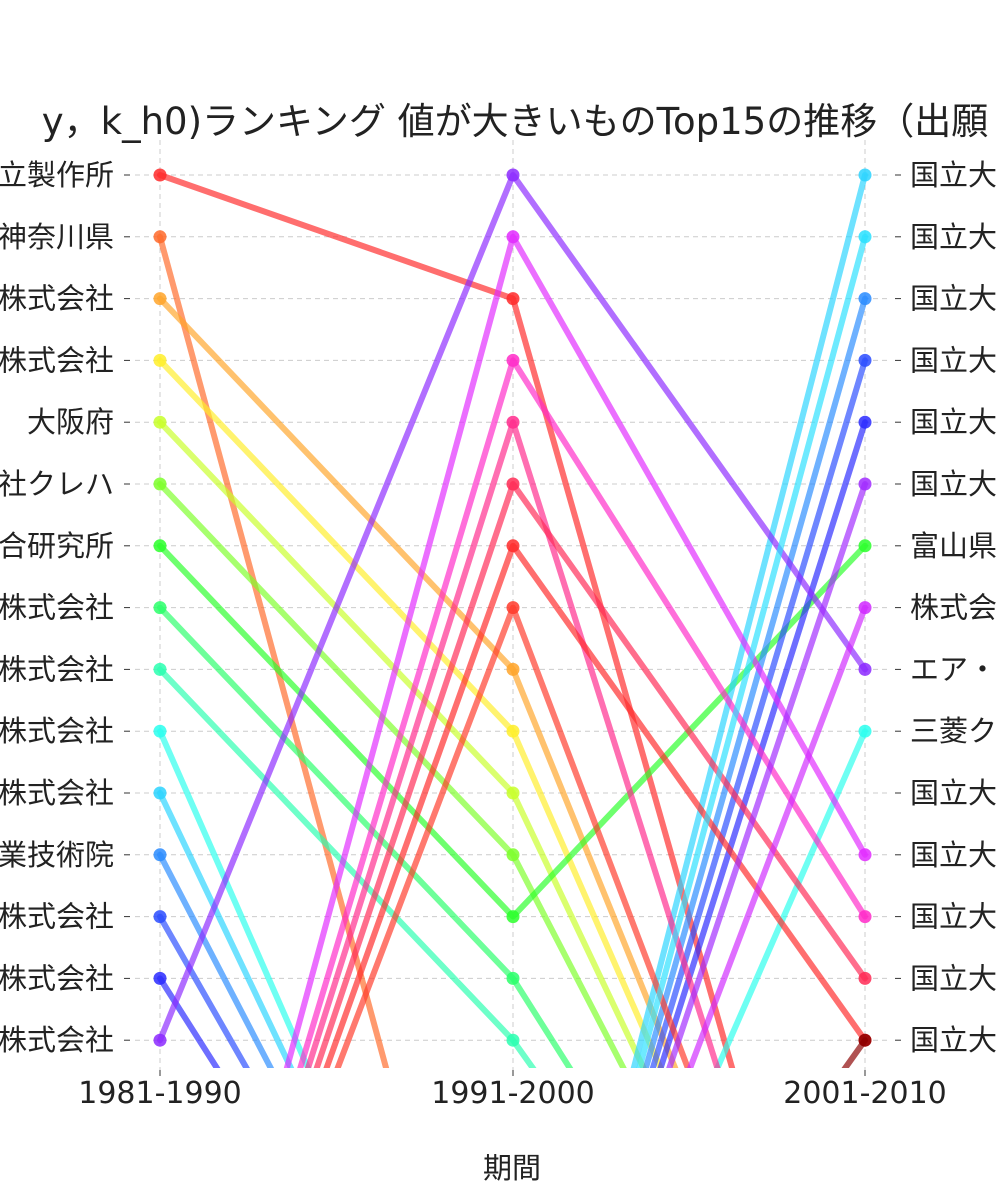 The image size is (1000, 1200). I want to click on y-tick-label-left: 神奈川県, so click(57, 237).